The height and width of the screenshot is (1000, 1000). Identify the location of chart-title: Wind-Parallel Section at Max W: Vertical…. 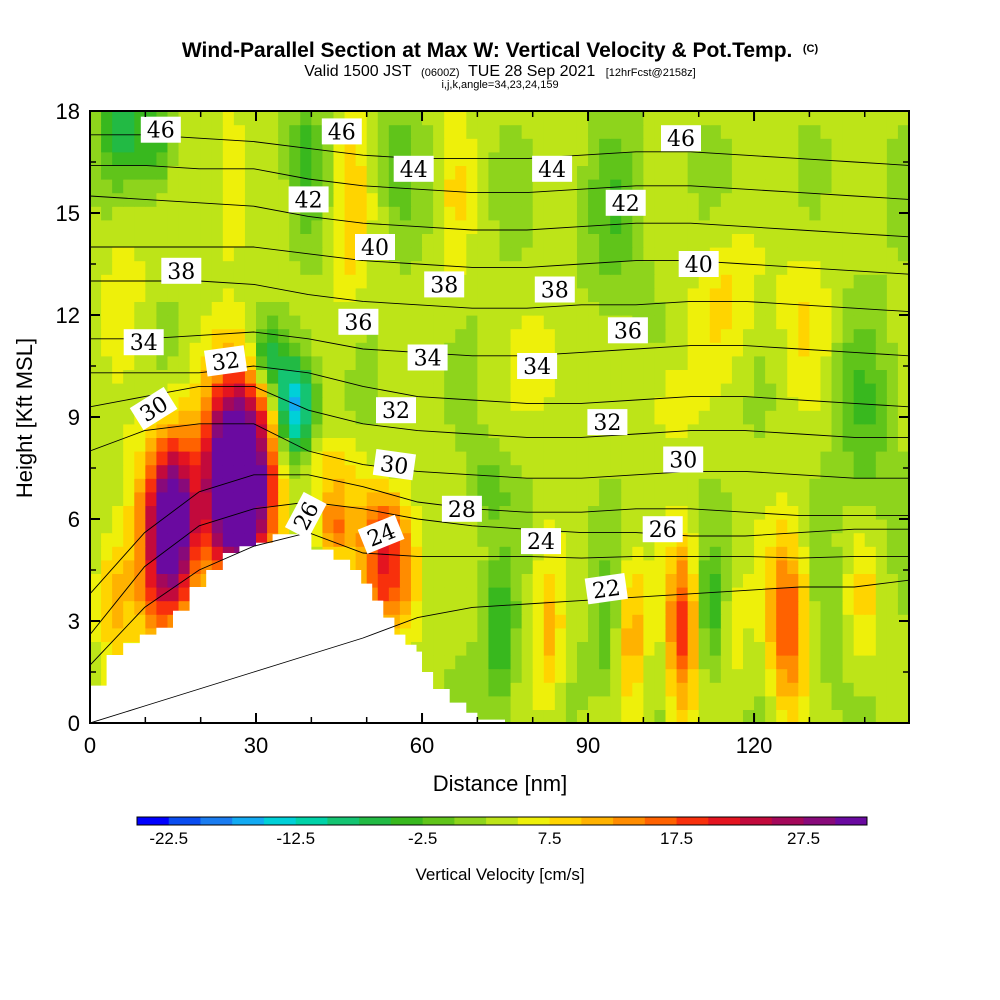
(487, 50).